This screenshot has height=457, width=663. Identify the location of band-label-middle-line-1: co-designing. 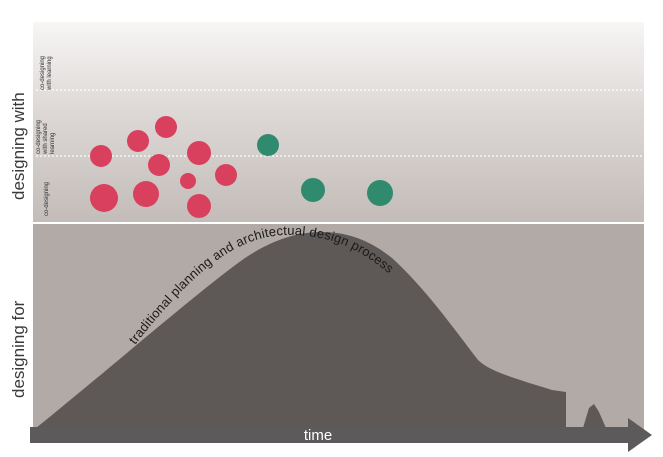
(39, 137).